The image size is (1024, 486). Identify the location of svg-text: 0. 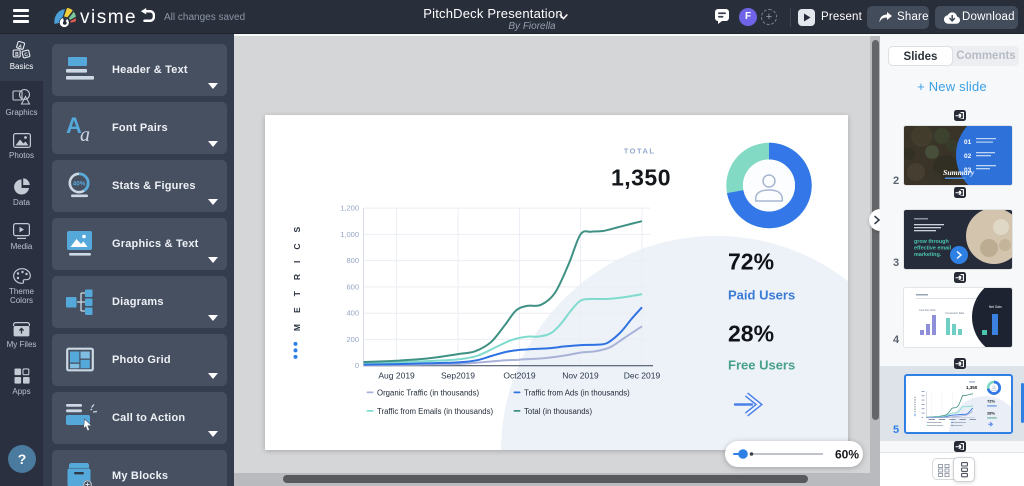
(357, 365).